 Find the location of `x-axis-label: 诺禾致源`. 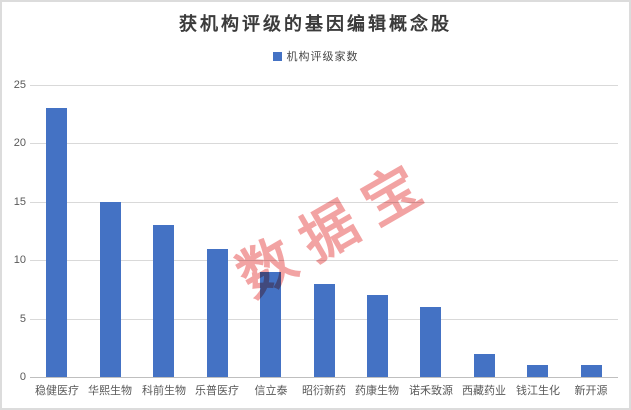

x-axis-label: 诺禾致源 is located at coordinates (431, 391).